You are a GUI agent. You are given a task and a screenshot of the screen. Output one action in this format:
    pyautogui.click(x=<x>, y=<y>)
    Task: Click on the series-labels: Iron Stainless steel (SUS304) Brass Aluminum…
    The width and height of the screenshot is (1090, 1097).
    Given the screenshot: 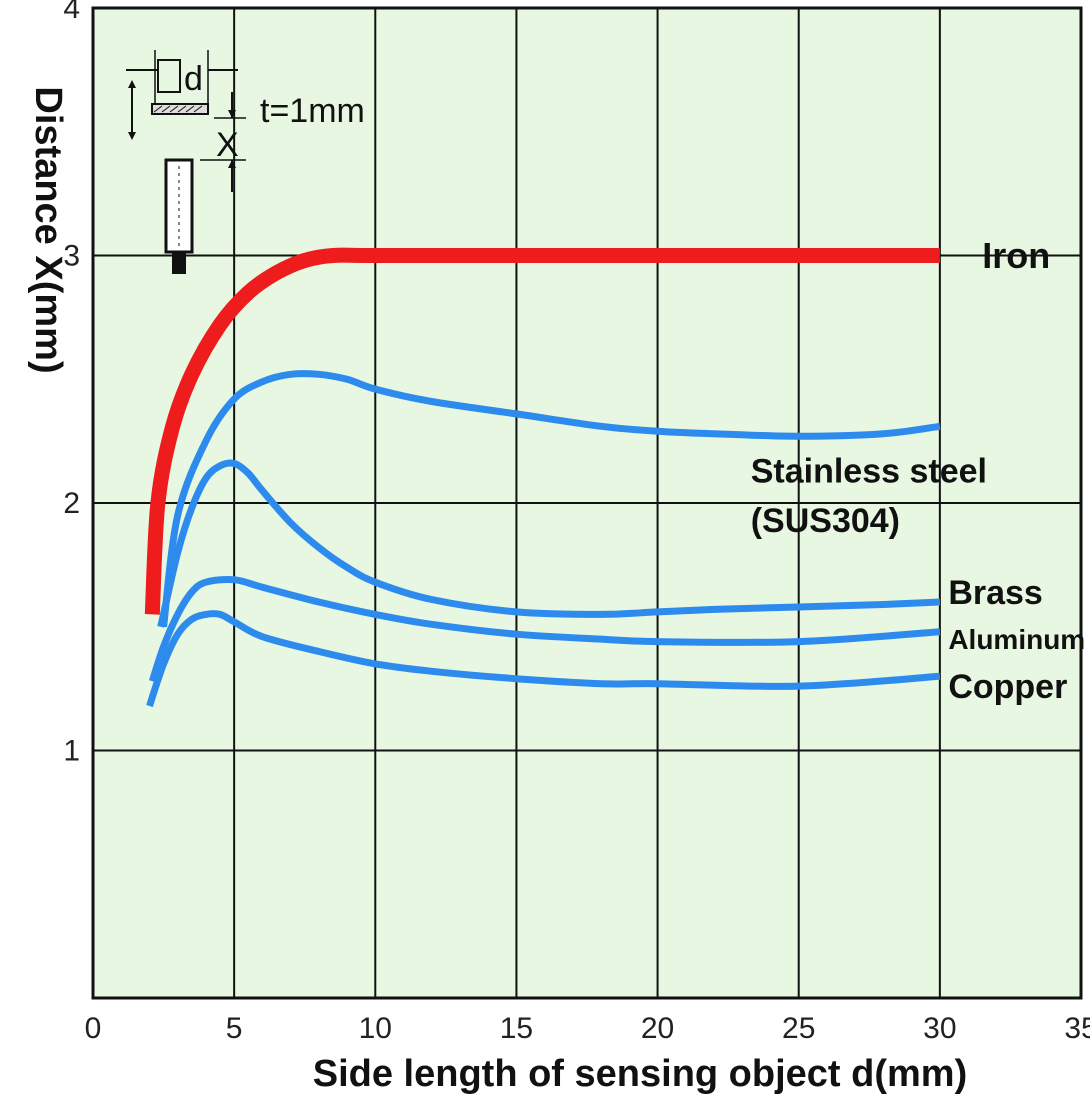 What is the action you would take?
    pyautogui.click(x=918, y=470)
    